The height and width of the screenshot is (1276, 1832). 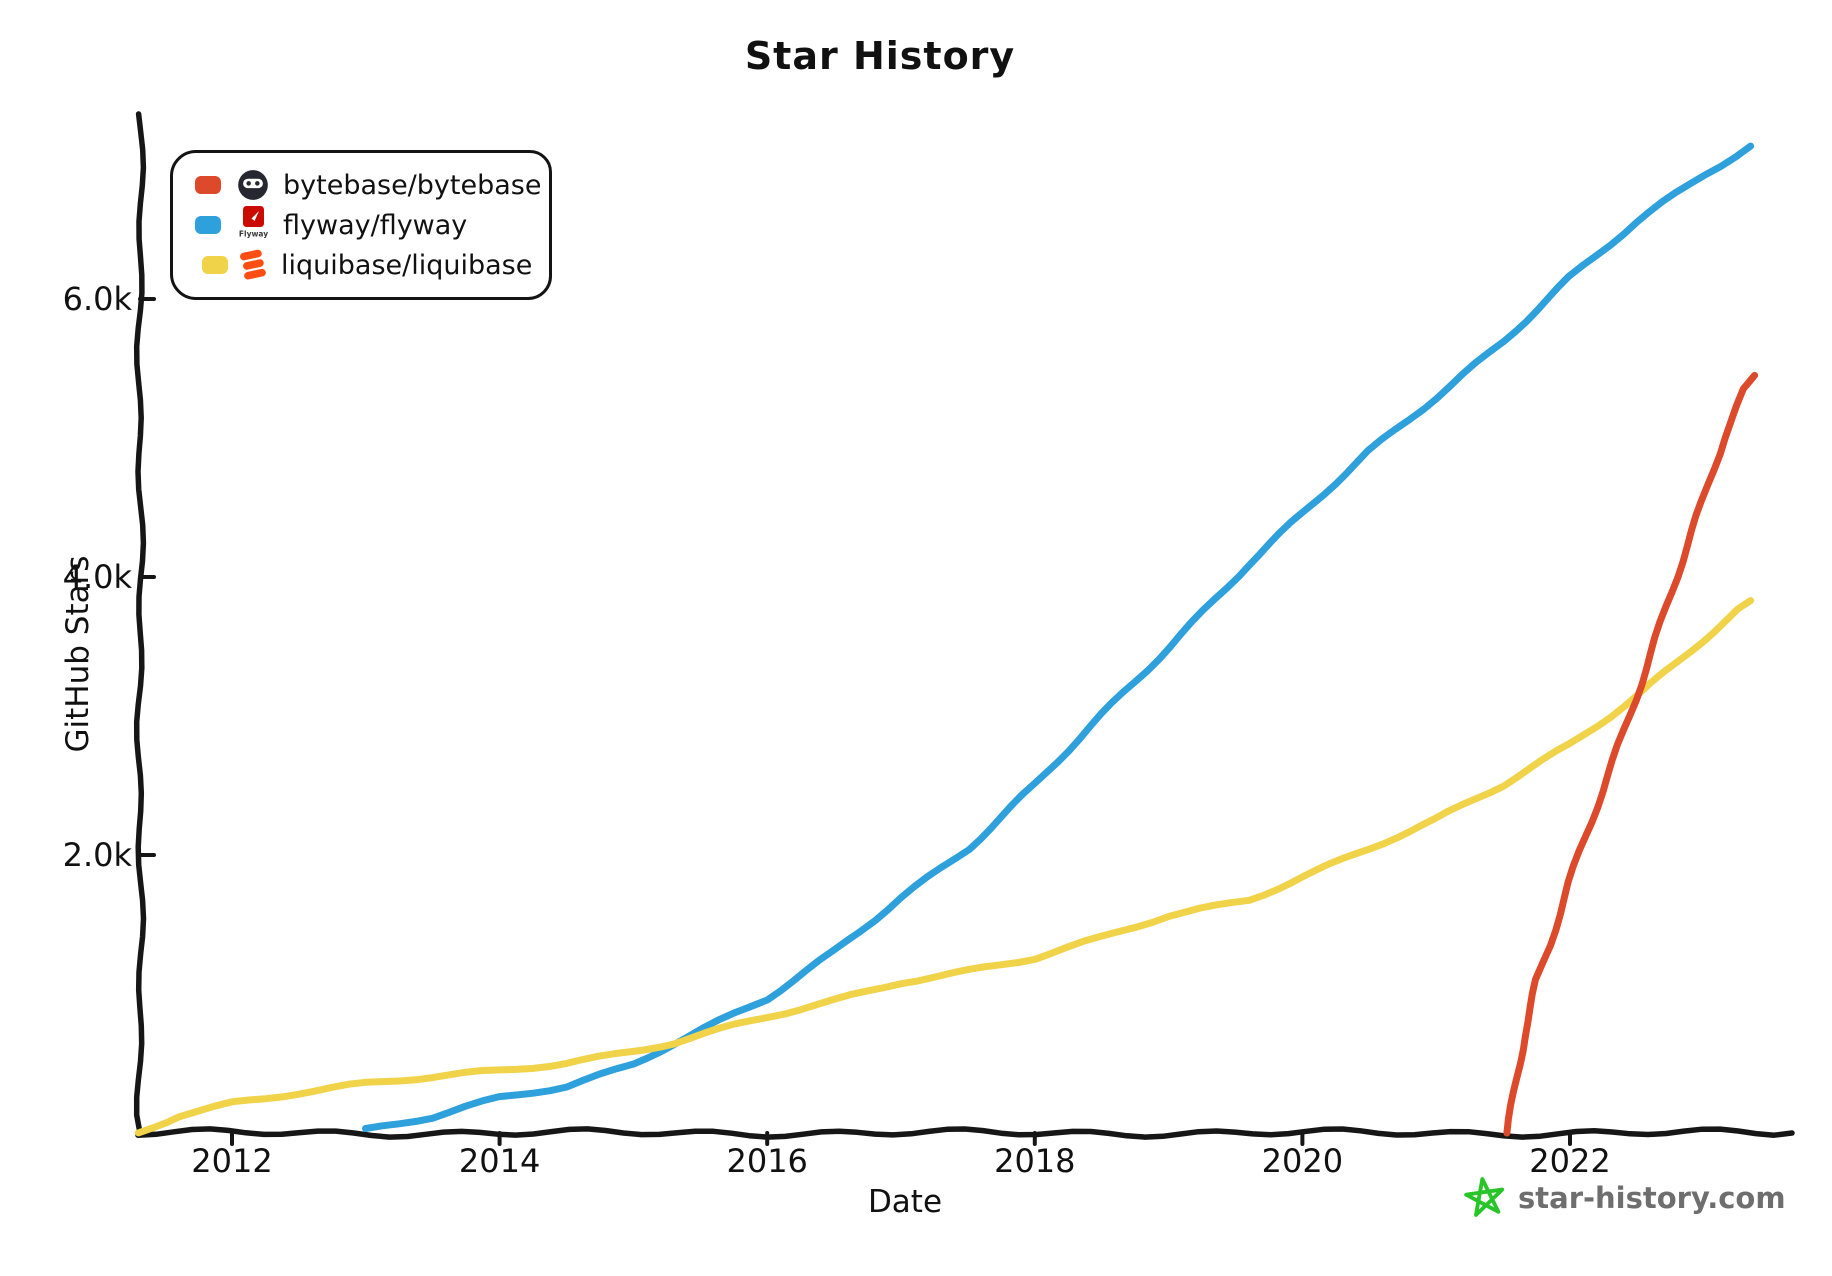 I want to click on legend-item-flyway: Flyway flyway/flyway, so click(x=363, y=225).